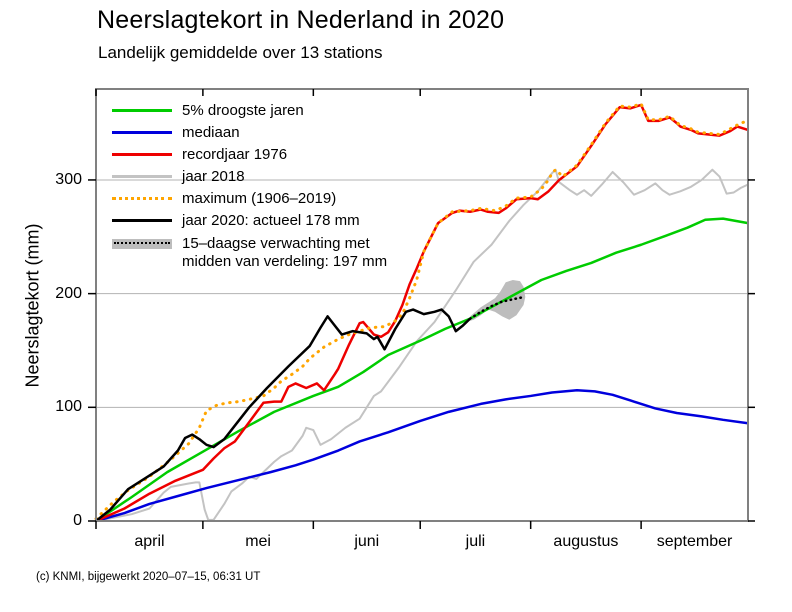 The width and height of the screenshot is (792, 612). I want to click on legend-label: 5% droogste jaren, so click(243, 110).